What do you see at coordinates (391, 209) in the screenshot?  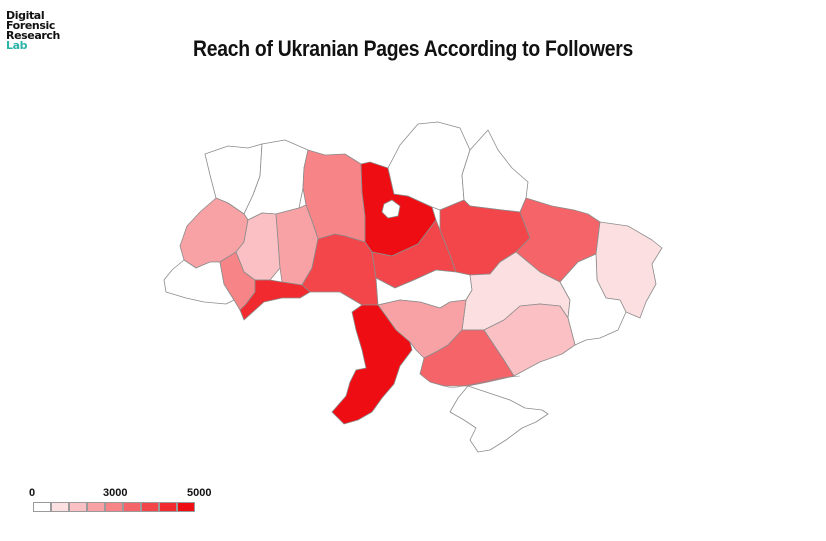 I see `kyiv-city-enclave` at bounding box center [391, 209].